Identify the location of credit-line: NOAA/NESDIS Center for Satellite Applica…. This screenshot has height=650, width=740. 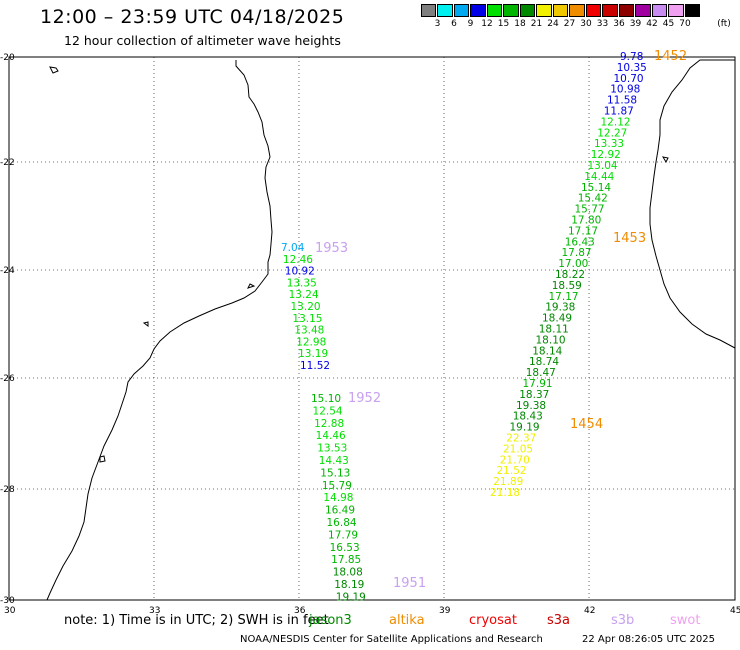
(391, 639).